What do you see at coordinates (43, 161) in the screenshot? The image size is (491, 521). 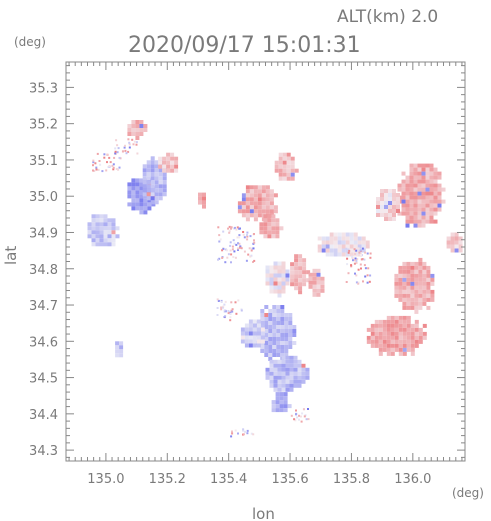 I see `y-tick-label: 35.1` at bounding box center [43, 161].